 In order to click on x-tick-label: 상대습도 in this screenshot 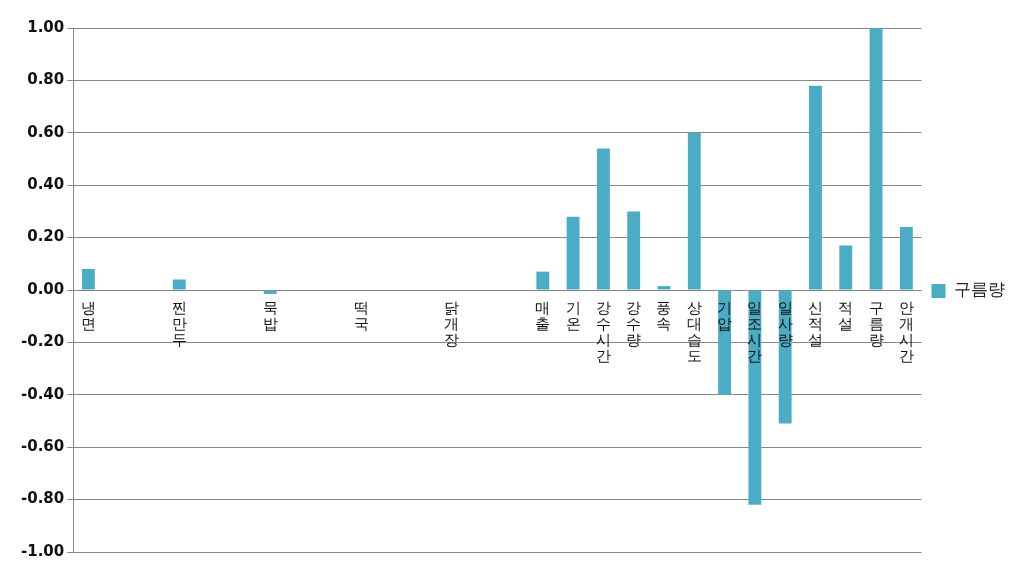, I will do `click(694, 332)`.